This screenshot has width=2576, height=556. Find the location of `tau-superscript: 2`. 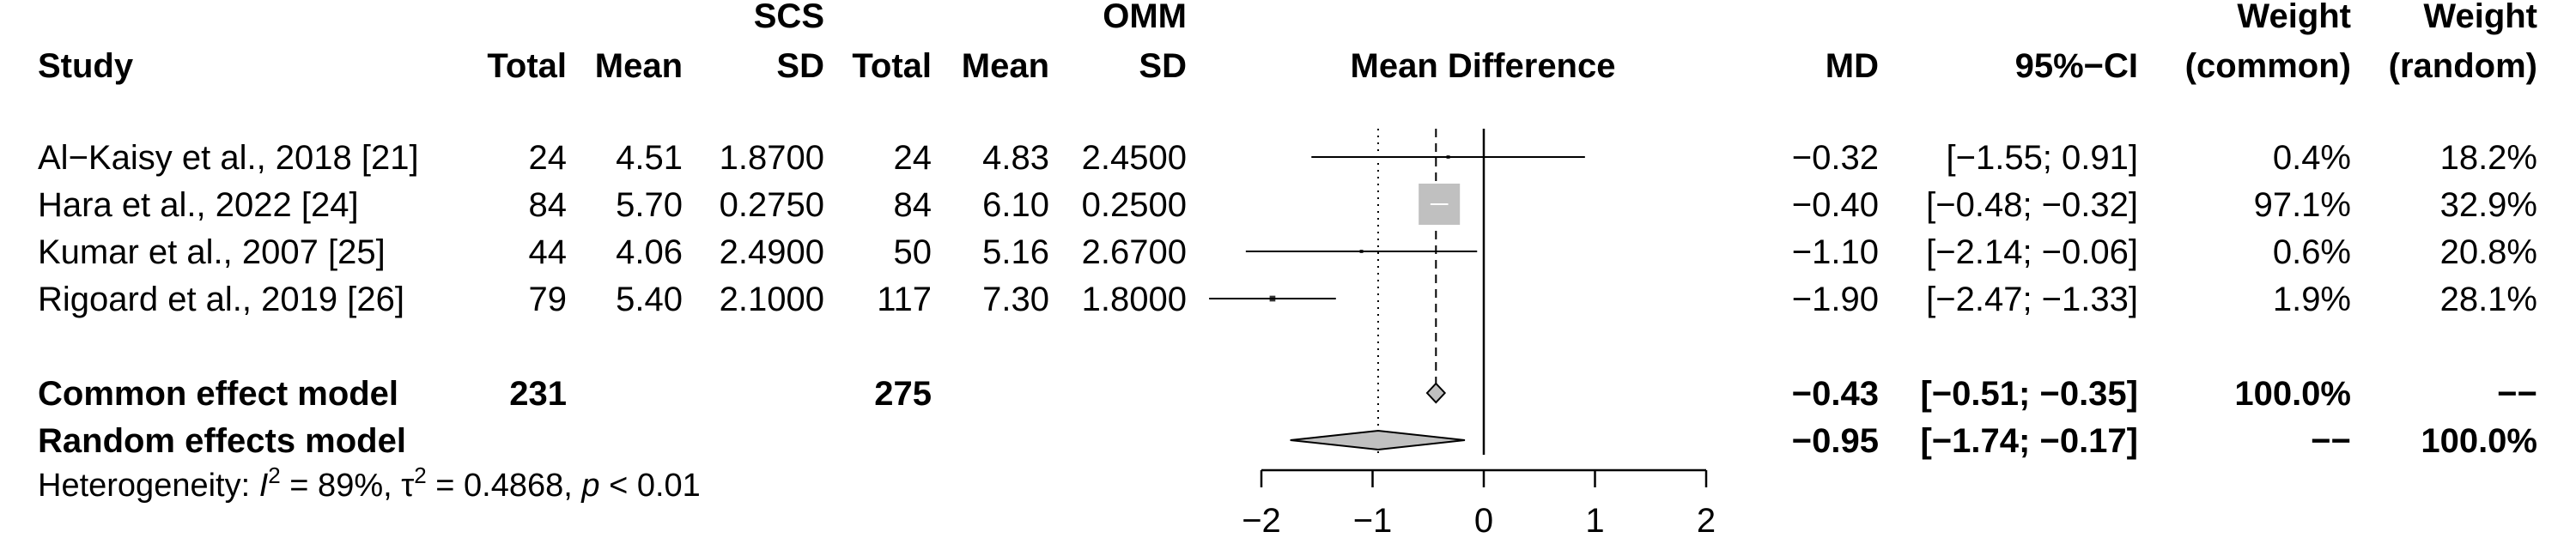

tau-superscript: 2 is located at coordinates (420, 475).